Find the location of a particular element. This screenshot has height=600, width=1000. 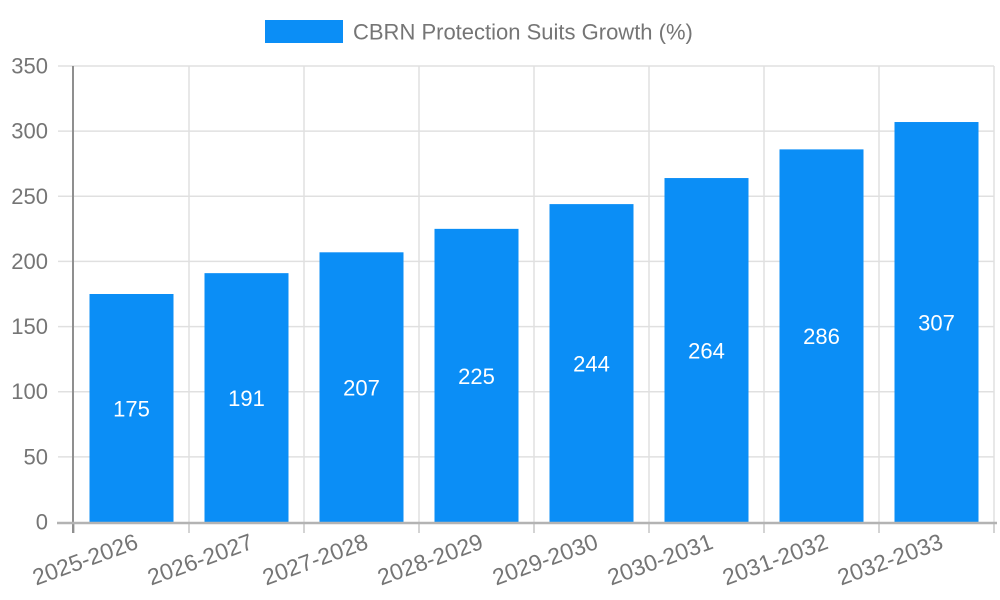

x-axis-tick-label: 2025-2026 is located at coordinates (85, 559).